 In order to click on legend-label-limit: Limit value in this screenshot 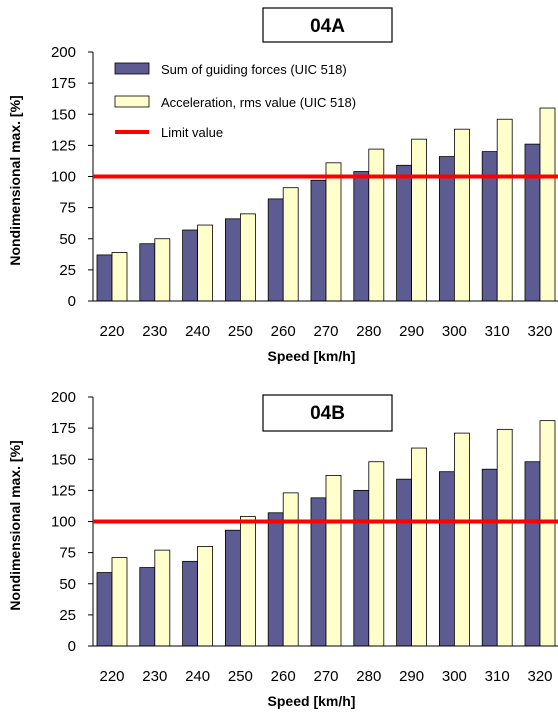, I will do `click(192, 132)`.